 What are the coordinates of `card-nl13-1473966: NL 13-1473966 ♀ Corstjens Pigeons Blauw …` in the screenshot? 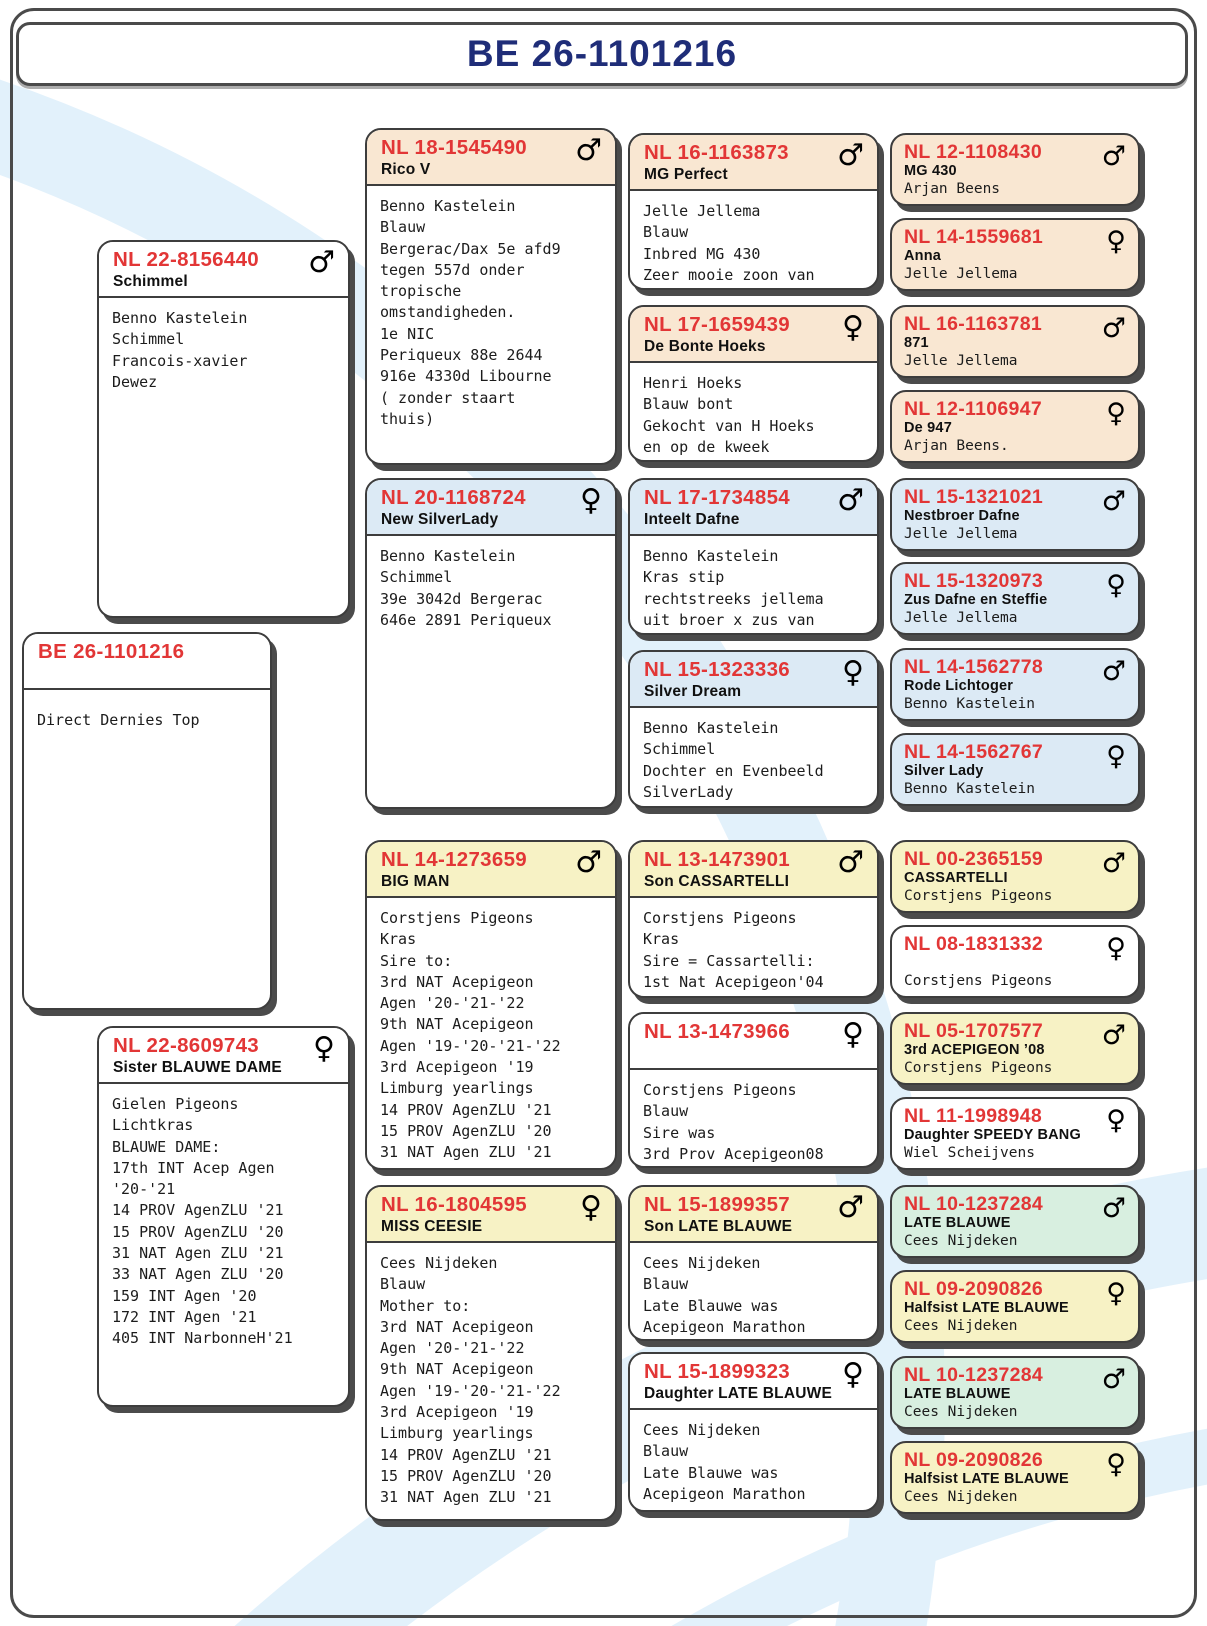 It's located at (753, 1090).